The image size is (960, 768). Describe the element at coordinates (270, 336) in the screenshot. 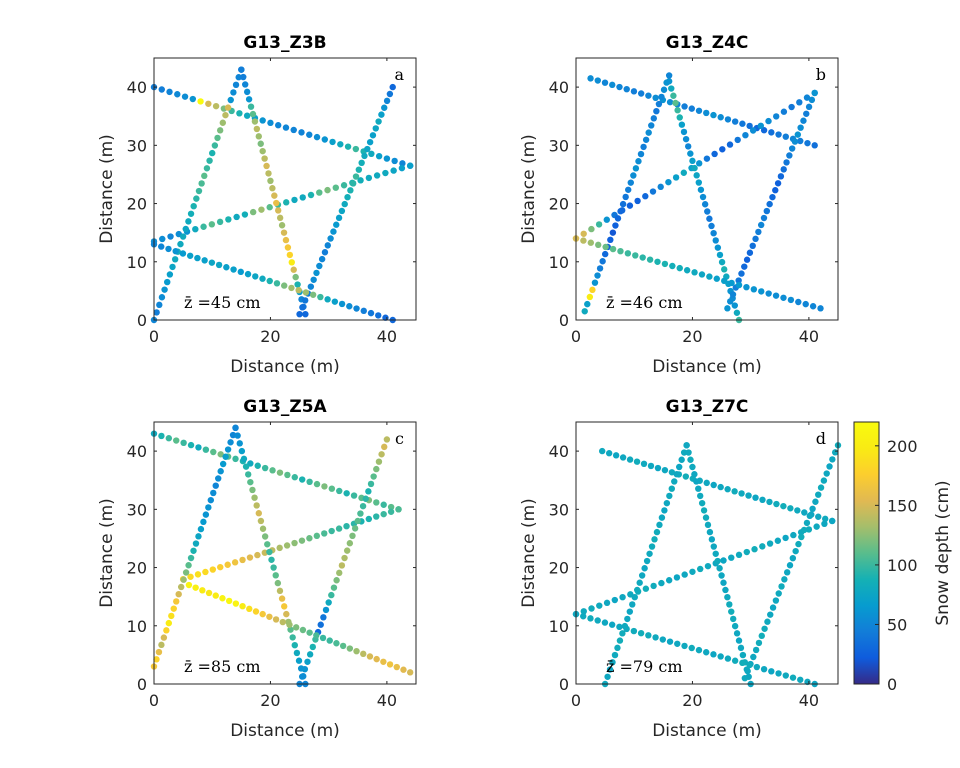

I see `x-tick-label: 20` at that location.